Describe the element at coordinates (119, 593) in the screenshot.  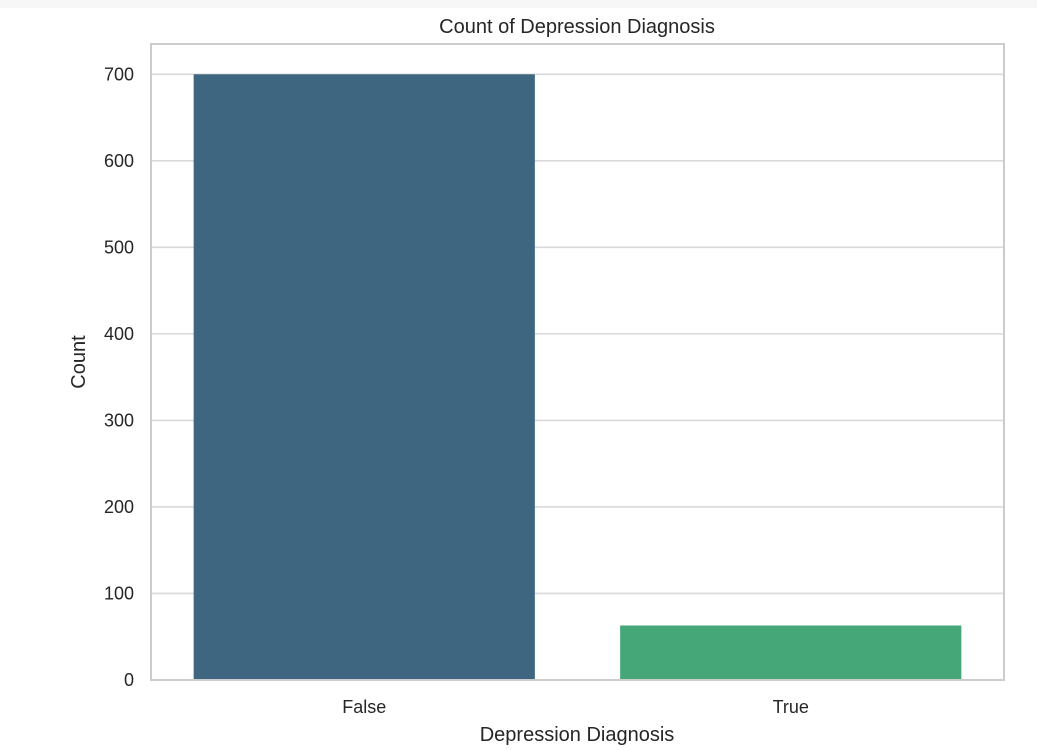
I see `y-tick-label: 100` at that location.